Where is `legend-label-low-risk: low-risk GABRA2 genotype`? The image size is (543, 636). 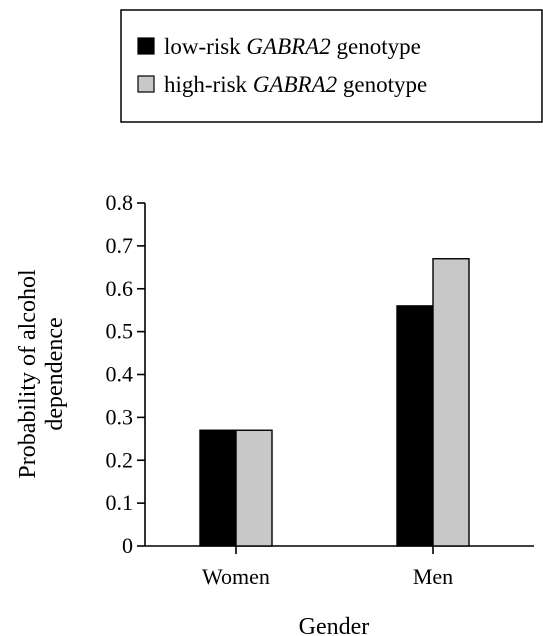 legend-label-low-risk: low-risk GABRA2 genotype is located at coordinates (292, 46).